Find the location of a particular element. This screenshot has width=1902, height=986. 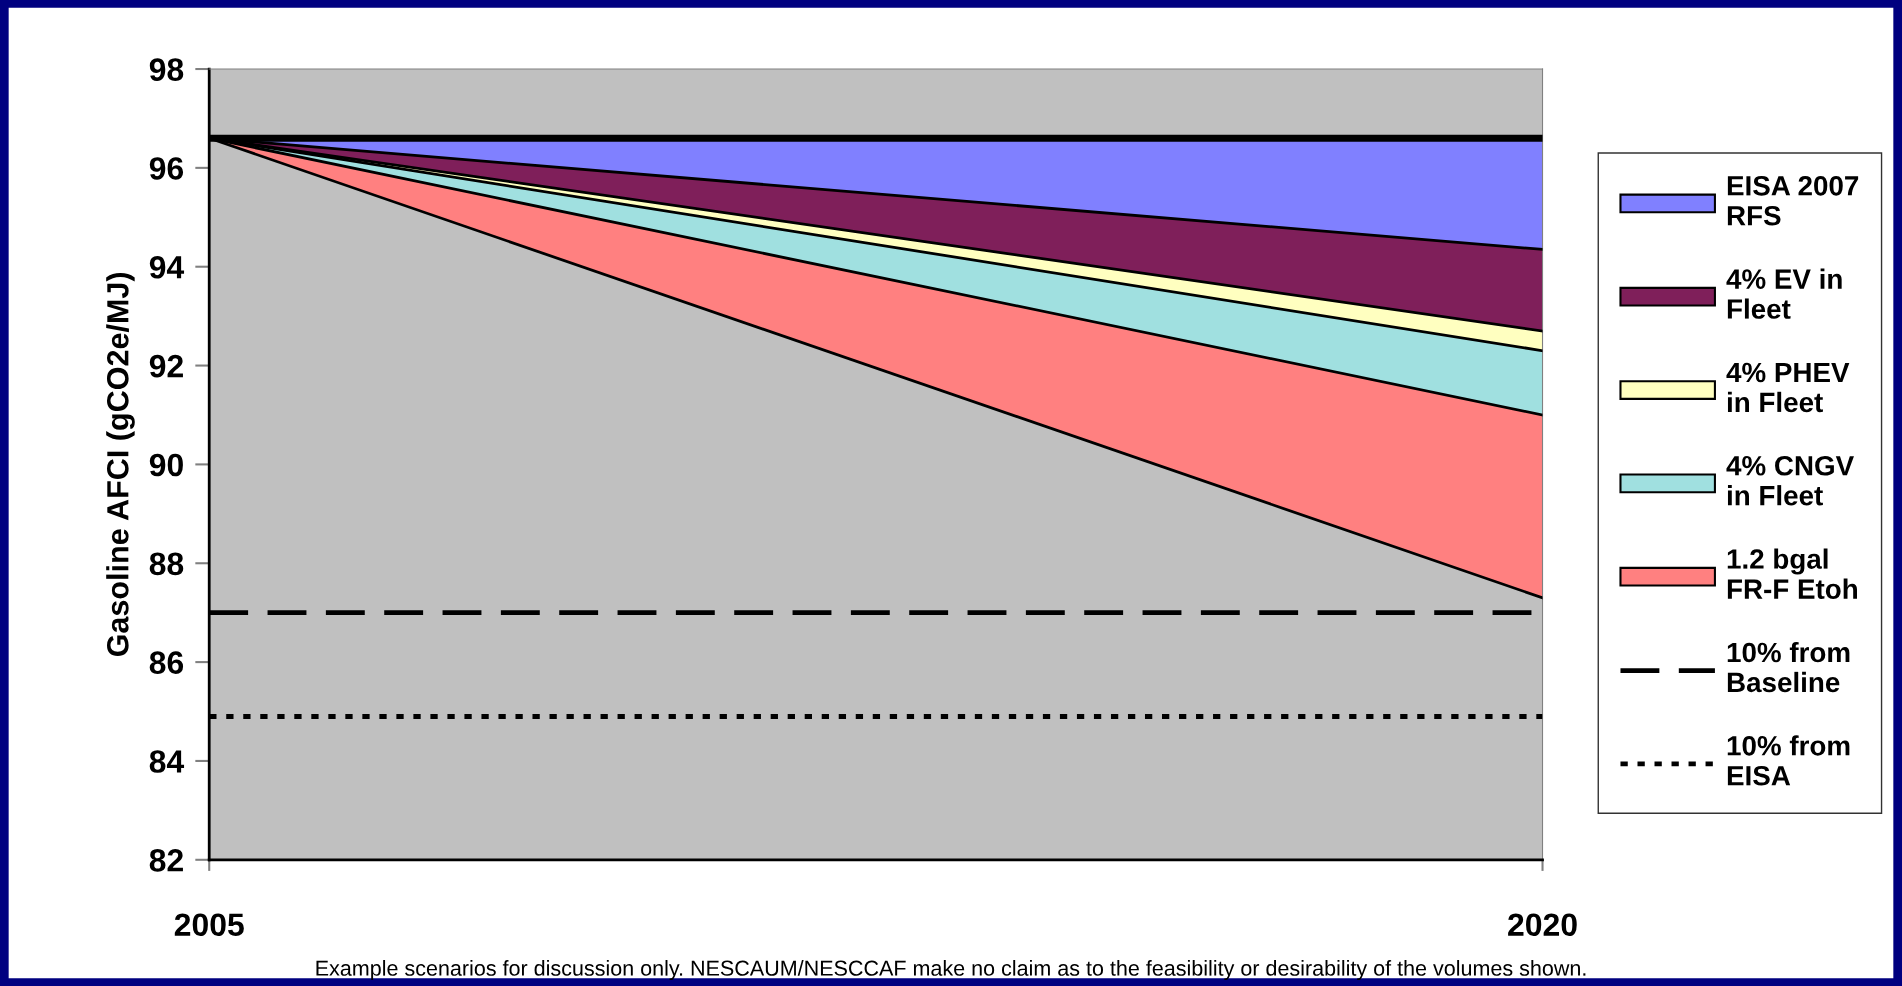

legend-label: 4% PHEV in Fleet is located at coordinates (1788, 387).